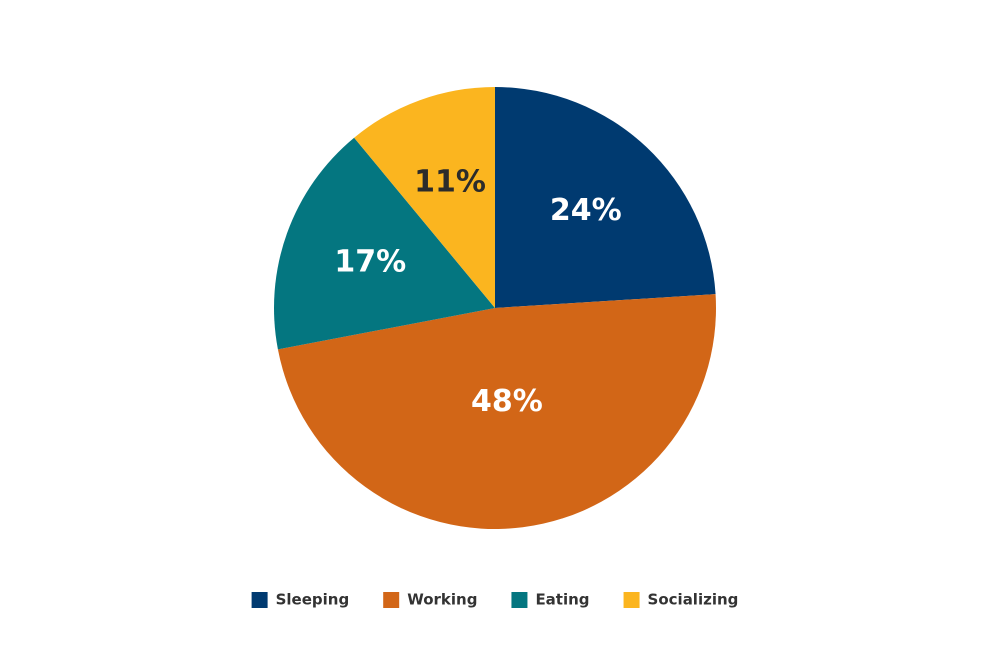  Describe the element at coordinates (313, 600) in the screenshot. I see `legend-label: Sleeping` at that location.